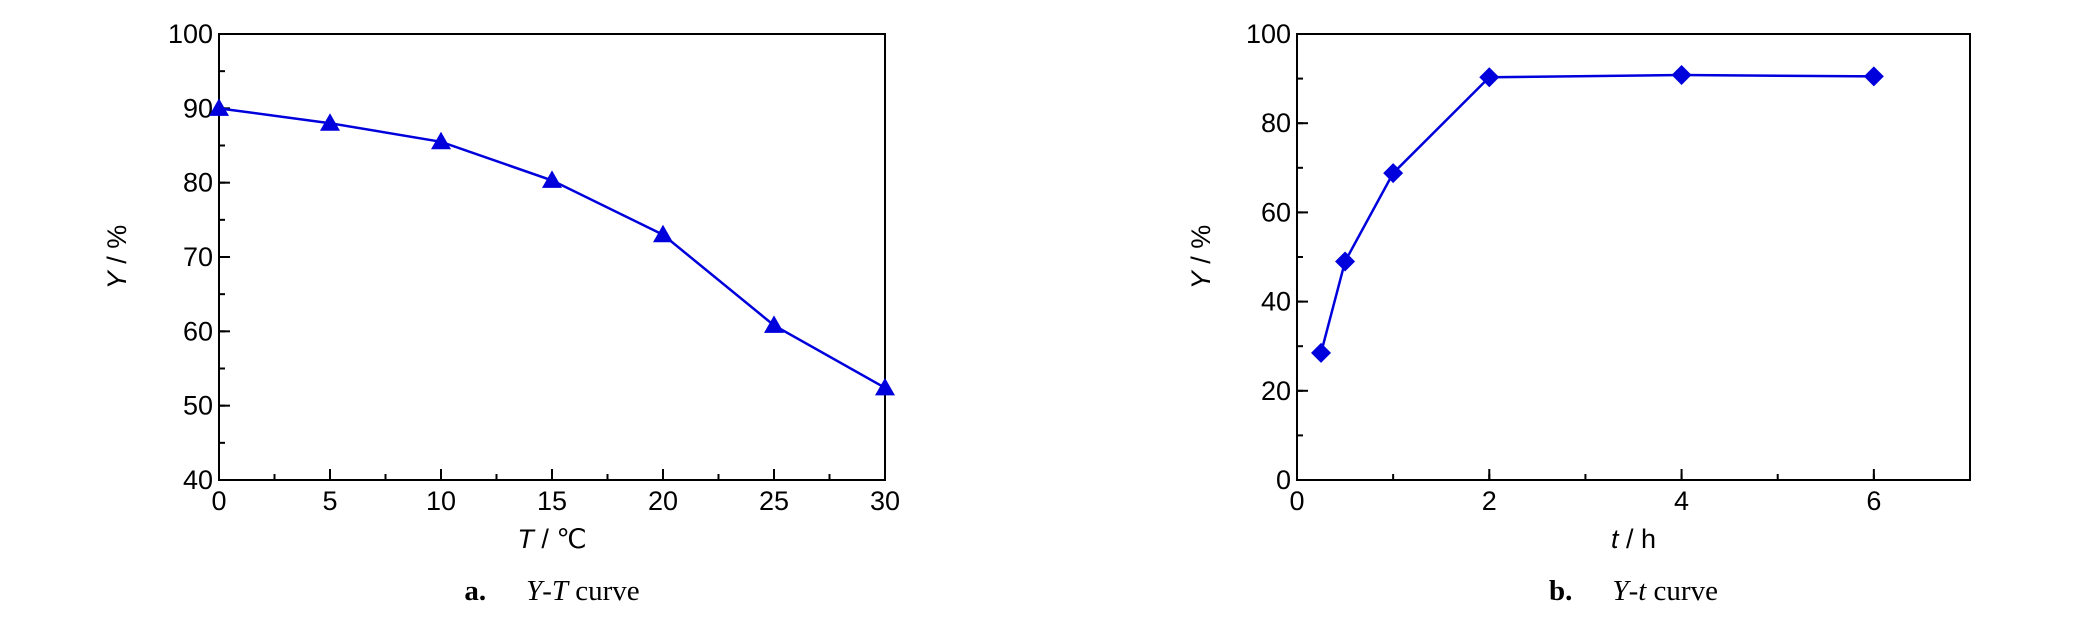 This screenshot has width=2078, height=630. I want to click on x-tick-label: 10, so click(441, 501).